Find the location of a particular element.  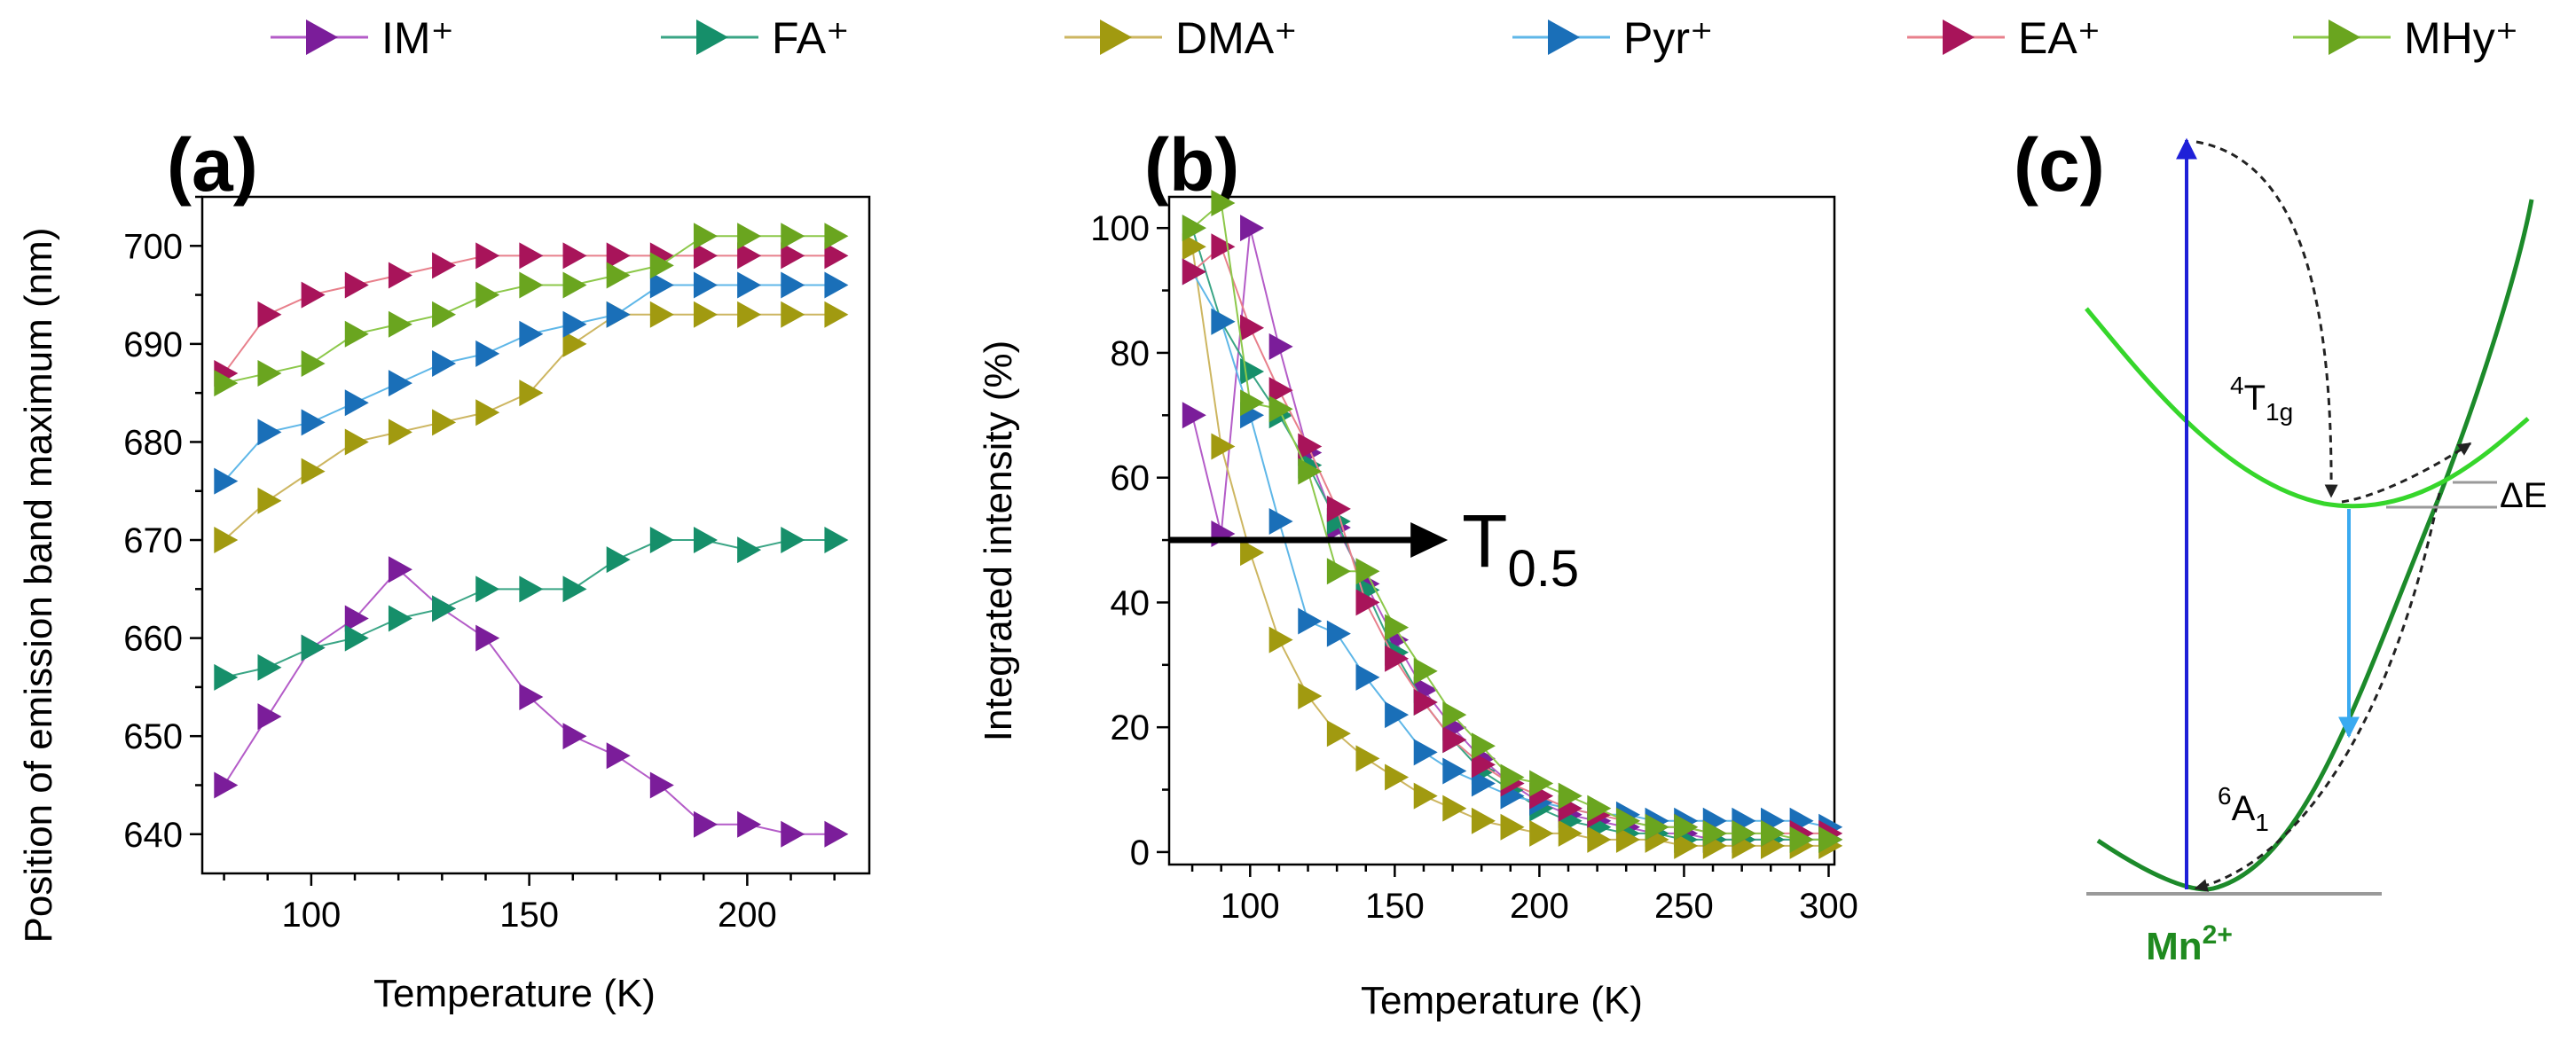

ground-state-curve is located at coordinates (2315, 545).